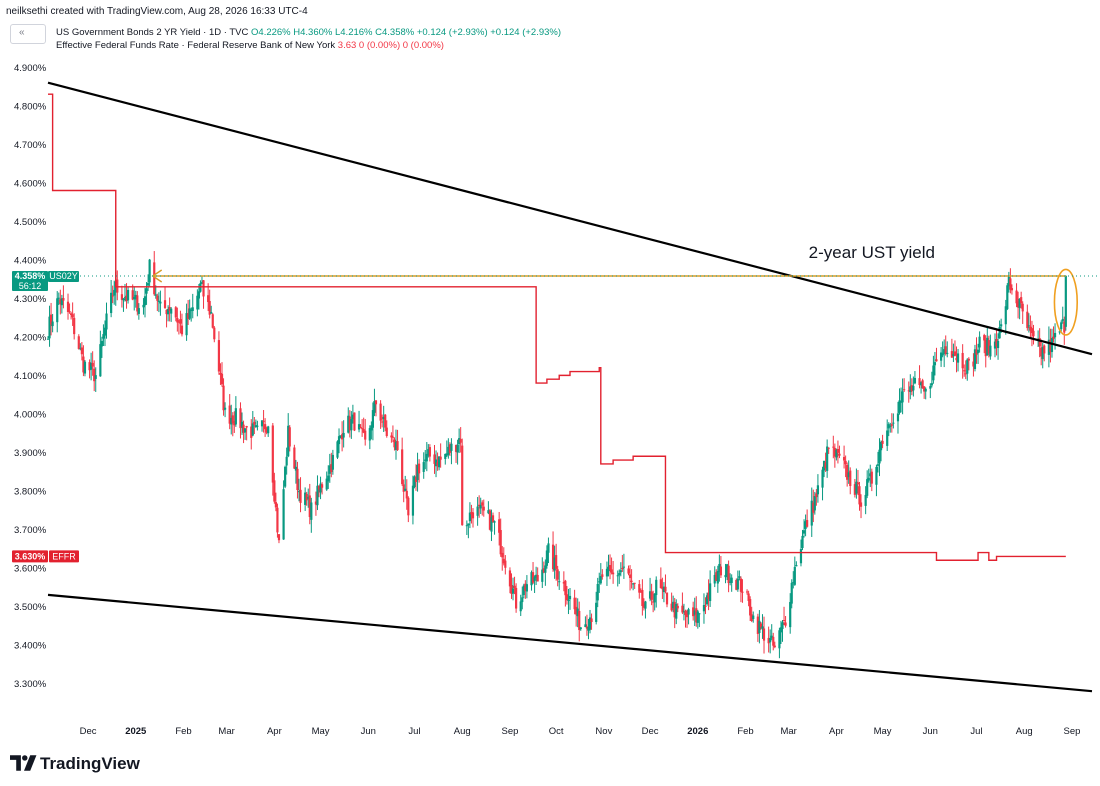 The image size is (1100, 786). I want to click on x-tick-label: Feb, so click(183, 731).